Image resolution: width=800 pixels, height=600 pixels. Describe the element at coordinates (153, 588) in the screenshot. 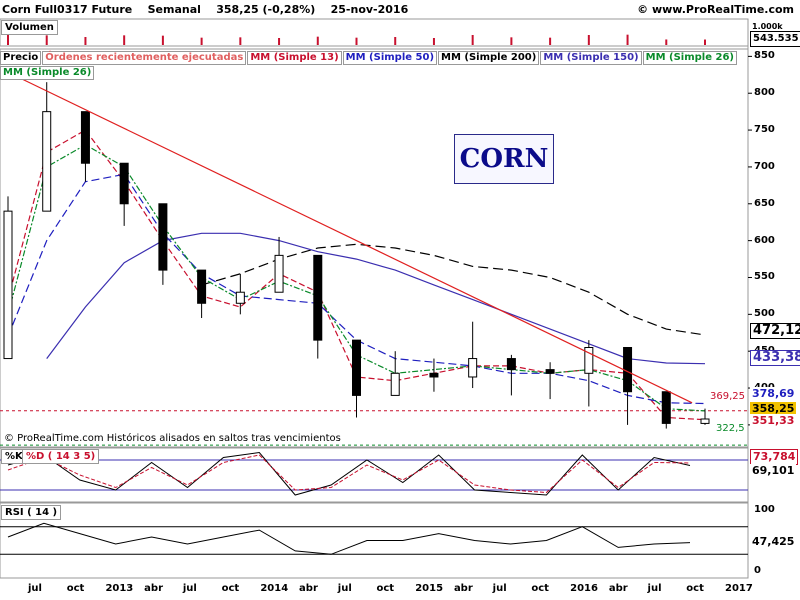

I see `time-tick-3: abr` at that location.